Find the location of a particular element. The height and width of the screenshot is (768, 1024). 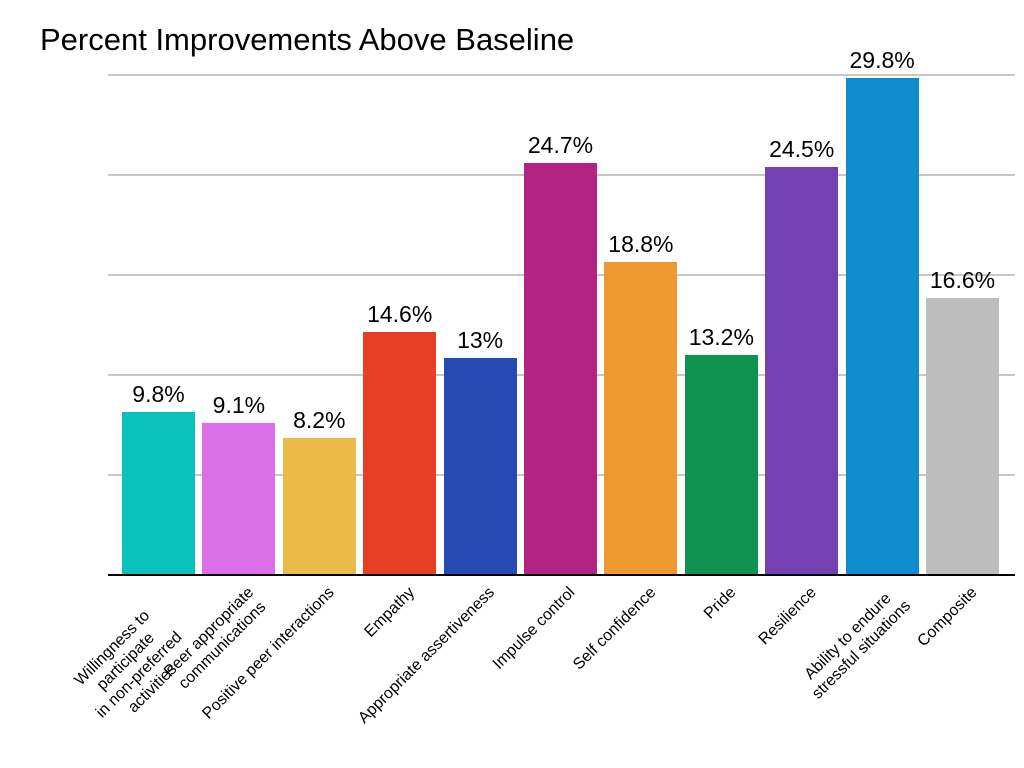

bar-value-label: 24.7% is located at coordinates (560, 145).